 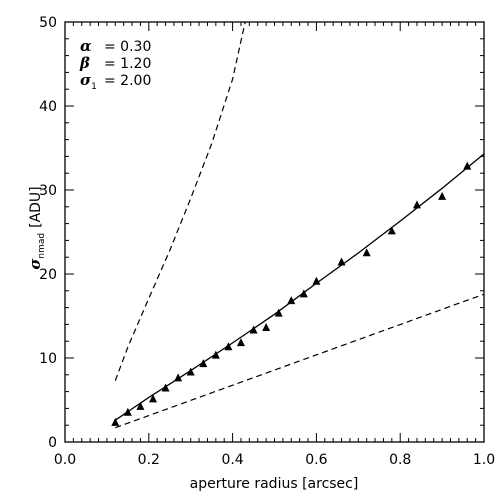 What do you see at coordinates (274, 484) in the screenshot?
I see `x-axis-title: aperture radius [arcsec]` at bounding box center [274, 484].